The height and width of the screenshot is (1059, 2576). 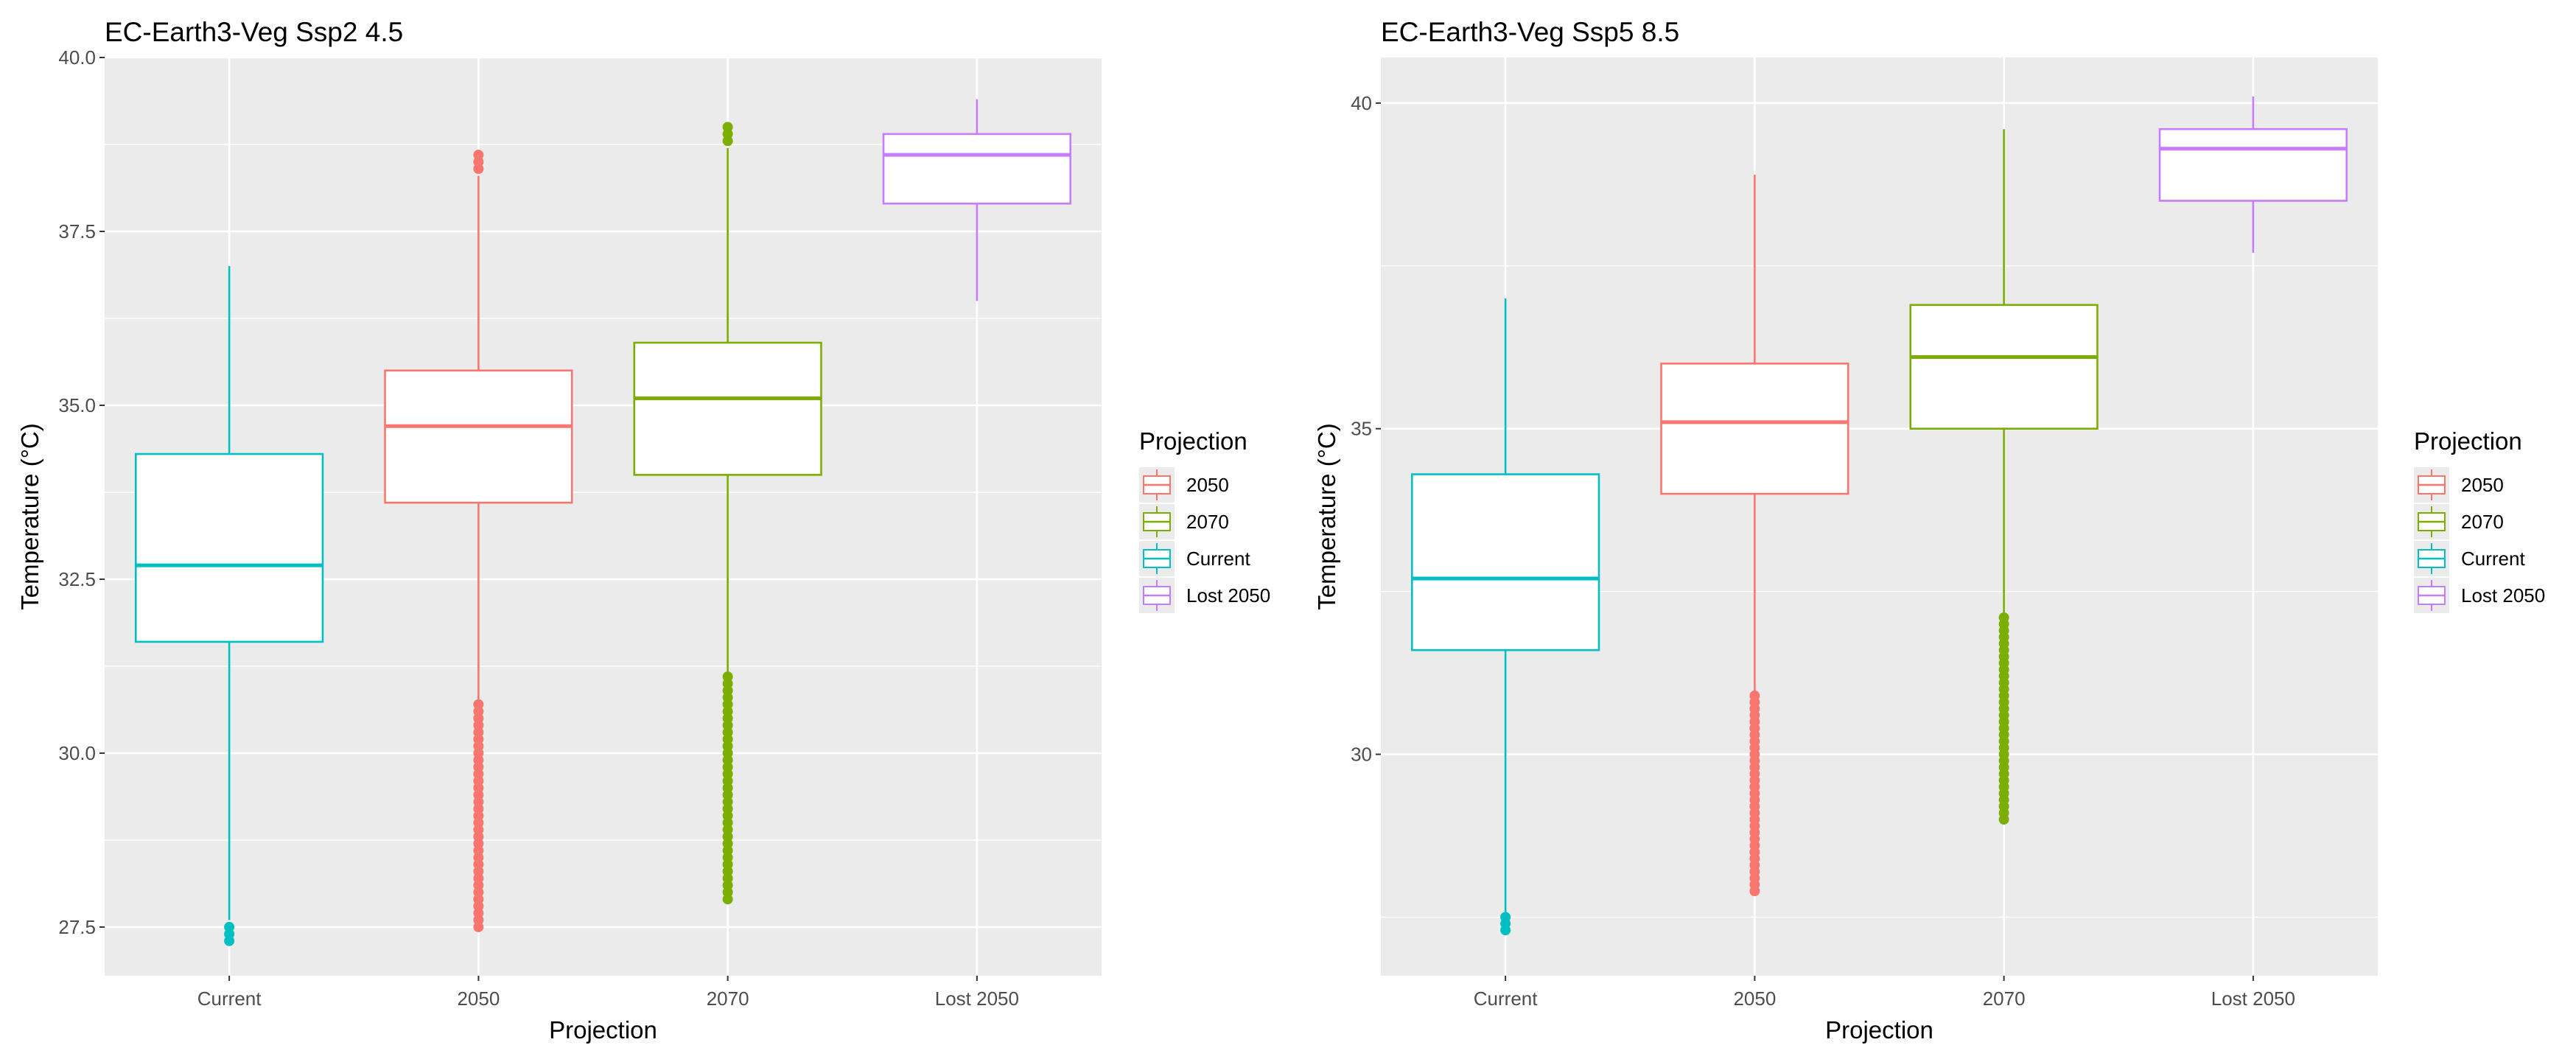 What do you see at coordinates (254, 32) in the screenshot?
I see `chart-title: EC-Earth3-Veg Ssp2 4.5` at bounding box center [254, 32].